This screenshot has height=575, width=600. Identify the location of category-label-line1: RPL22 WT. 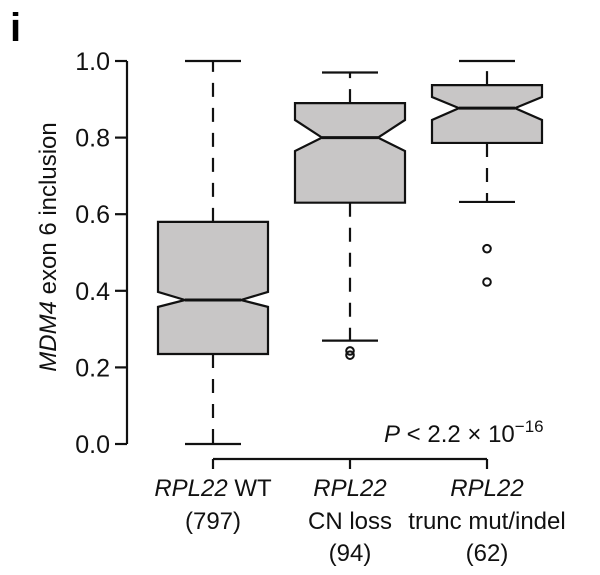
(213, 488).